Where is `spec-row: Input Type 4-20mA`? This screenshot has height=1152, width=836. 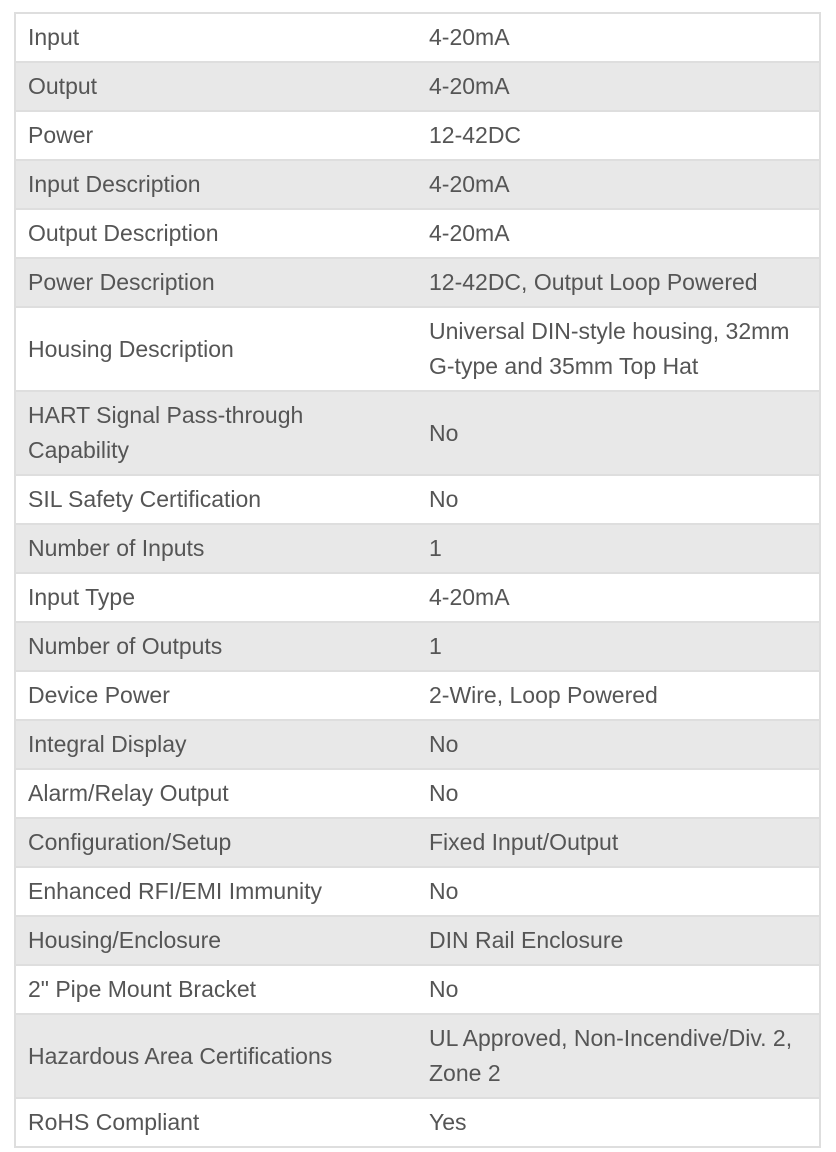 spec-row: Input Type 4-20mA is located at coordinates (417, 598).